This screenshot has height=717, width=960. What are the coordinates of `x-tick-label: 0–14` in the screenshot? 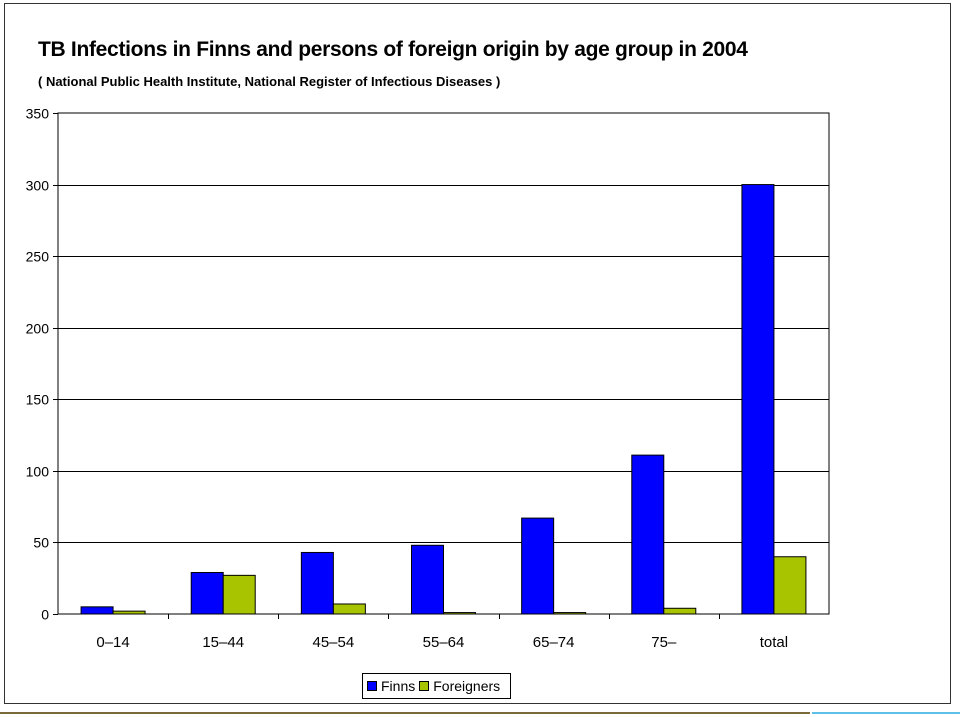 It's located at (112, 642).